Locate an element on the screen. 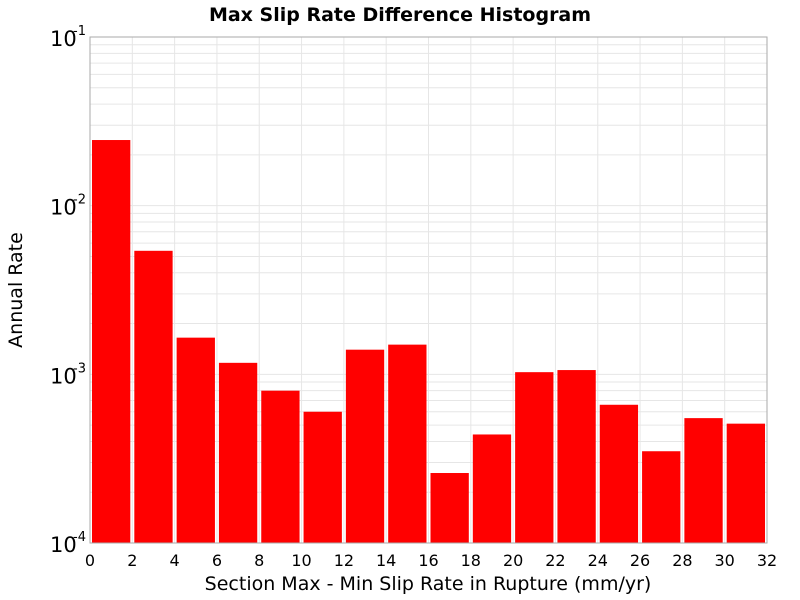 The height and width of the screenshot is (600, 800). x-axis-ticks: 0 2 4 6 8 10 12 14 16 18 20 22 24 26 28 30 32 is located at coordinates (431, 560).